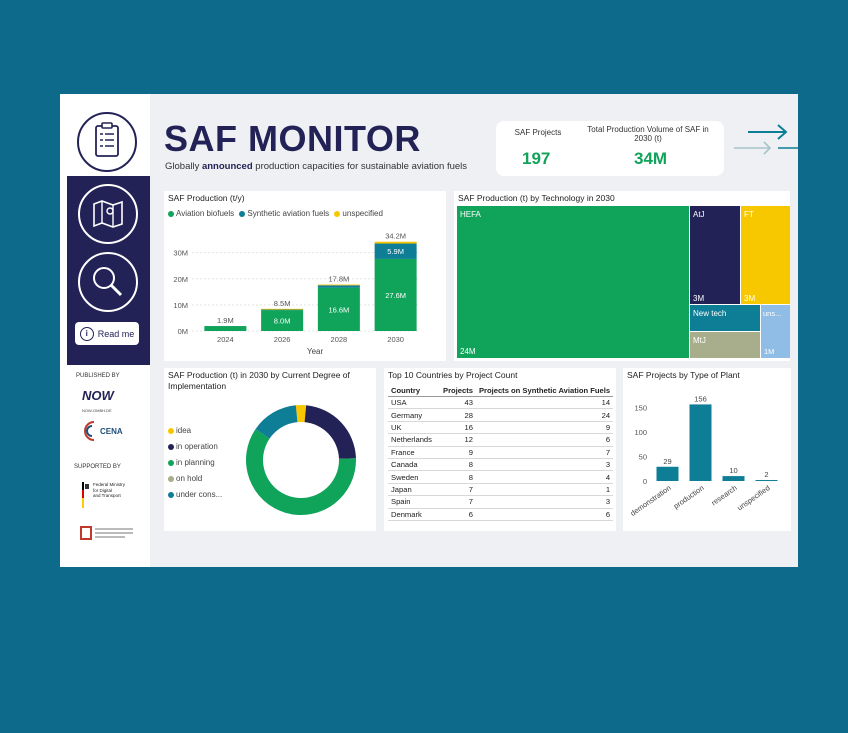  Describe the element at coordinates (201, 213) in the screenshot. I see `legend-item-biofuels: Aviation biofuels` at that location.